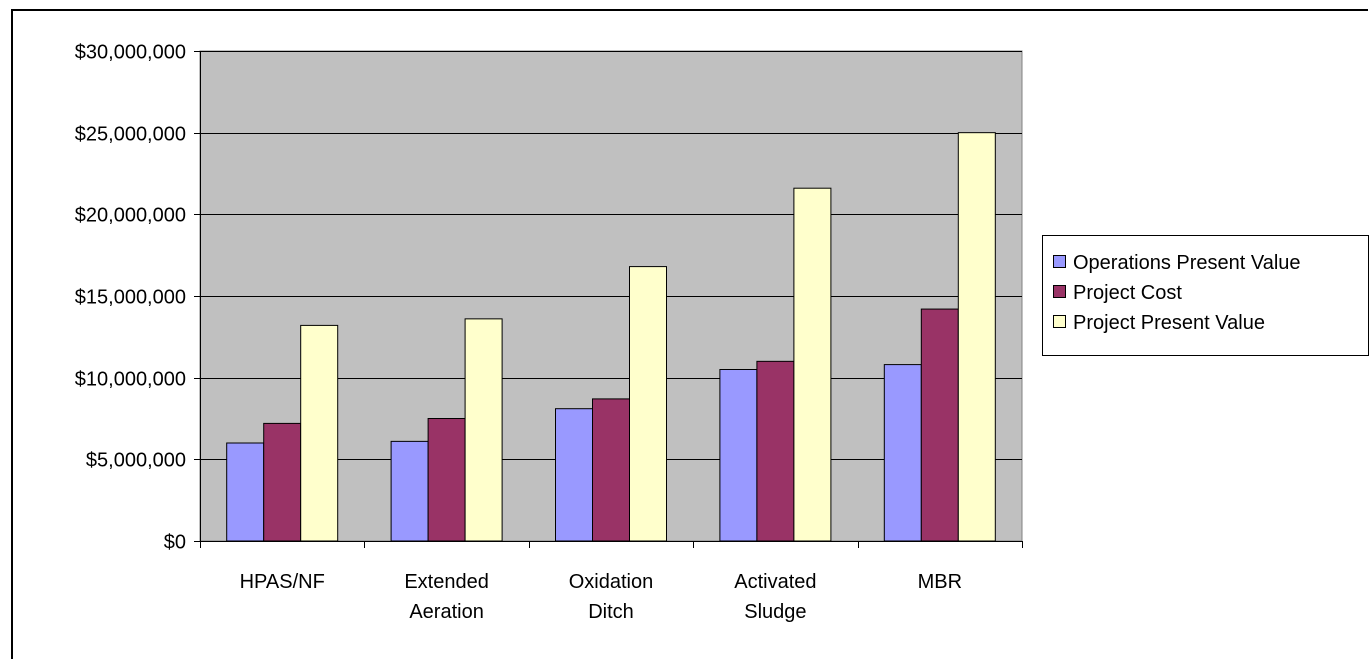  I want to click on x-tick-label-line: Oxidation, so click(611, 582).